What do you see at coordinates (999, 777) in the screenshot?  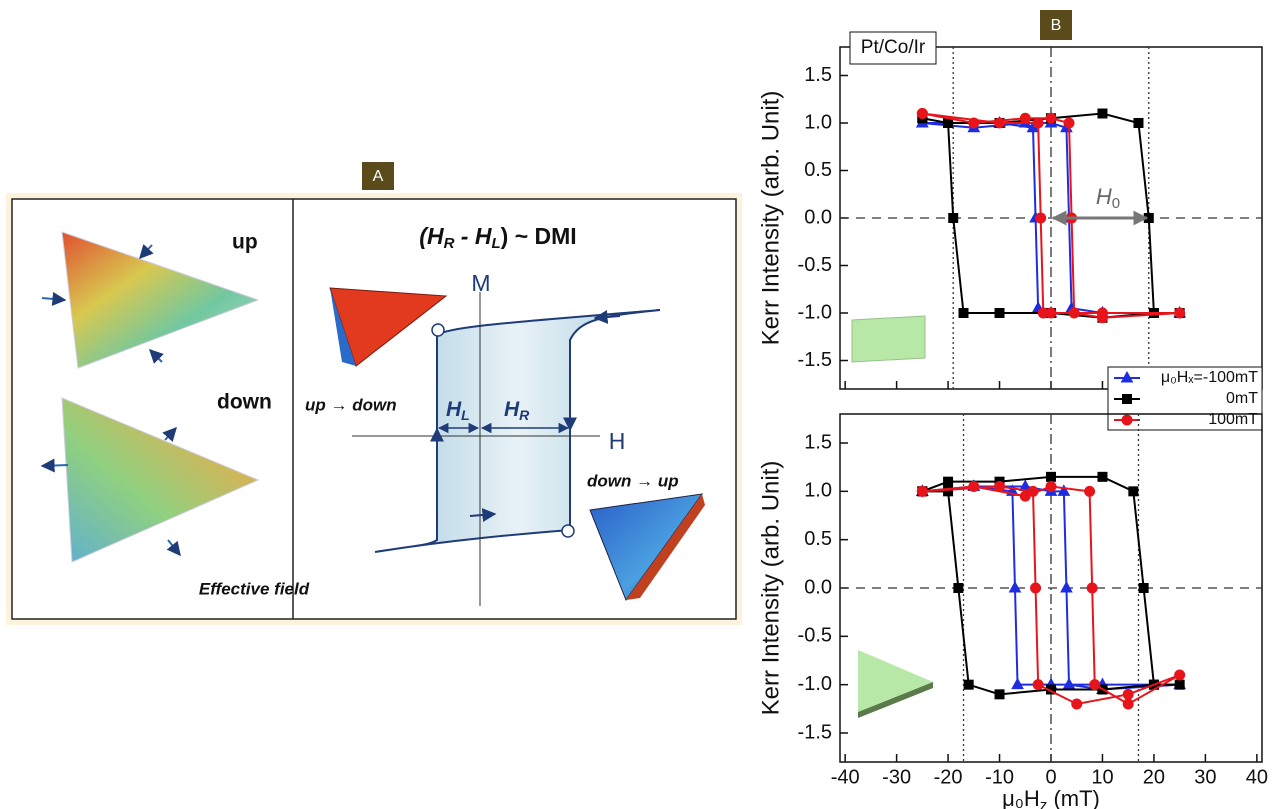 I see `x-tick-label: -10` at bounding box center [999, 777].